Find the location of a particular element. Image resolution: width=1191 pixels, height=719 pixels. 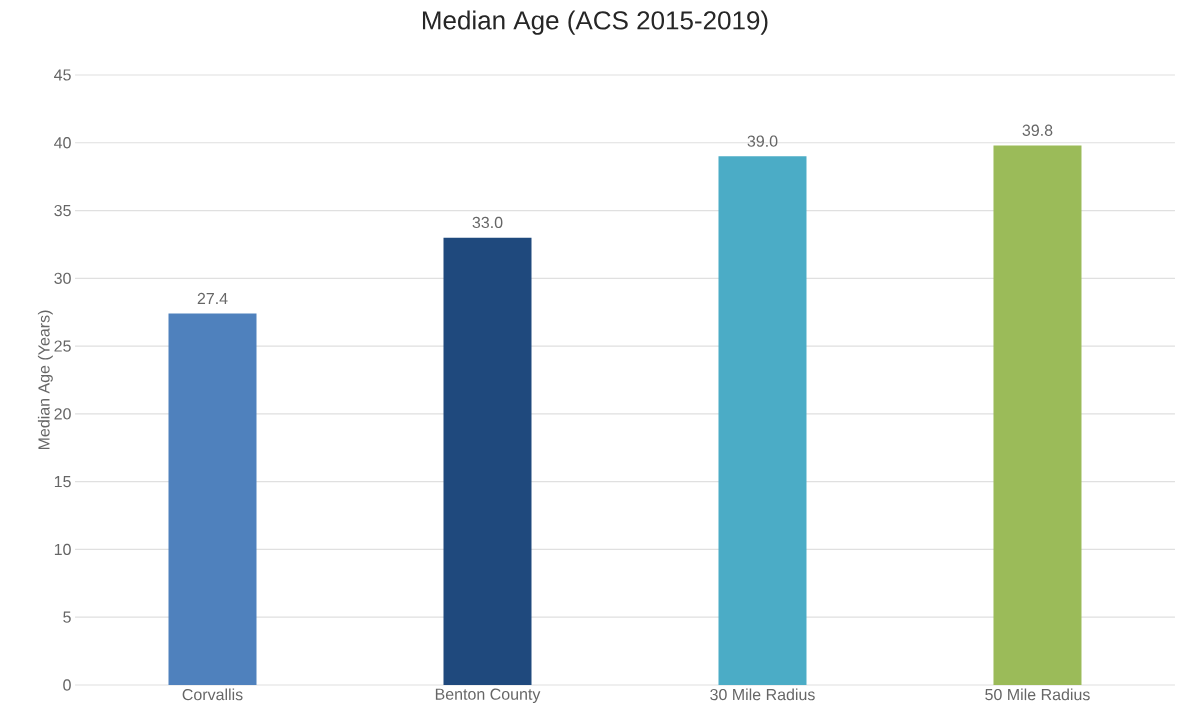

data-label: 39.0 is located at coordinates (762, 141).